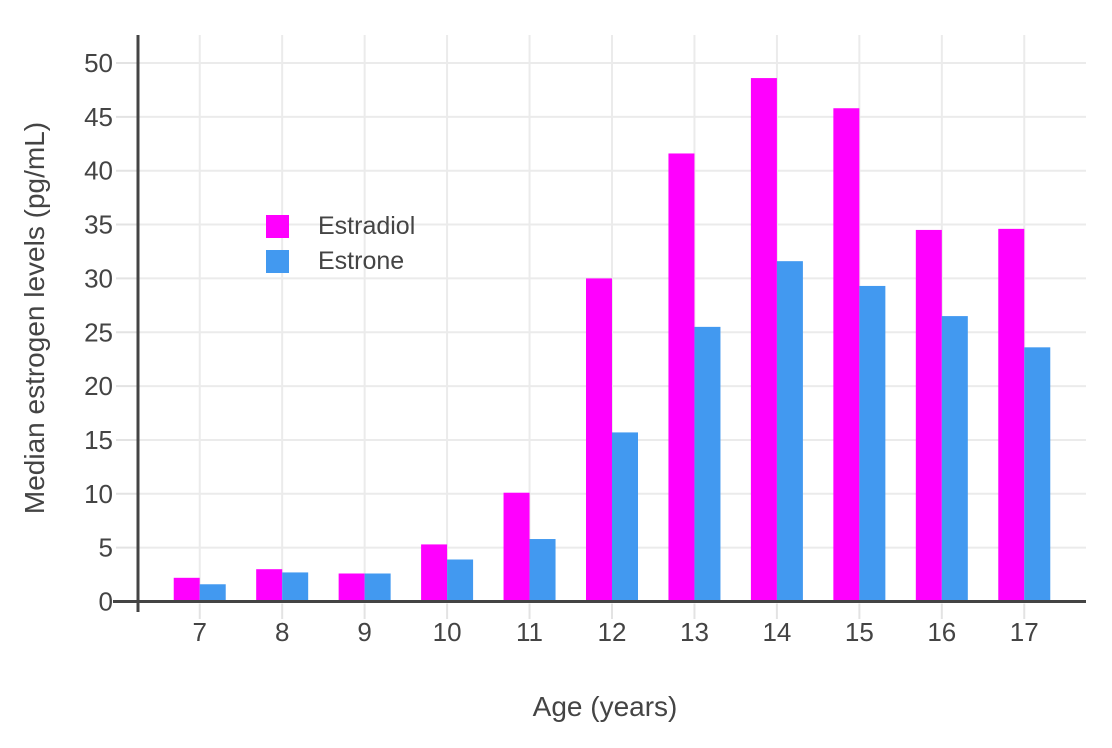 The width and height of the screenshot is (1112, 748). Describe the element at coordinates (859, 632) in the screenshot. I see `x-tick-label: 15` at that location.